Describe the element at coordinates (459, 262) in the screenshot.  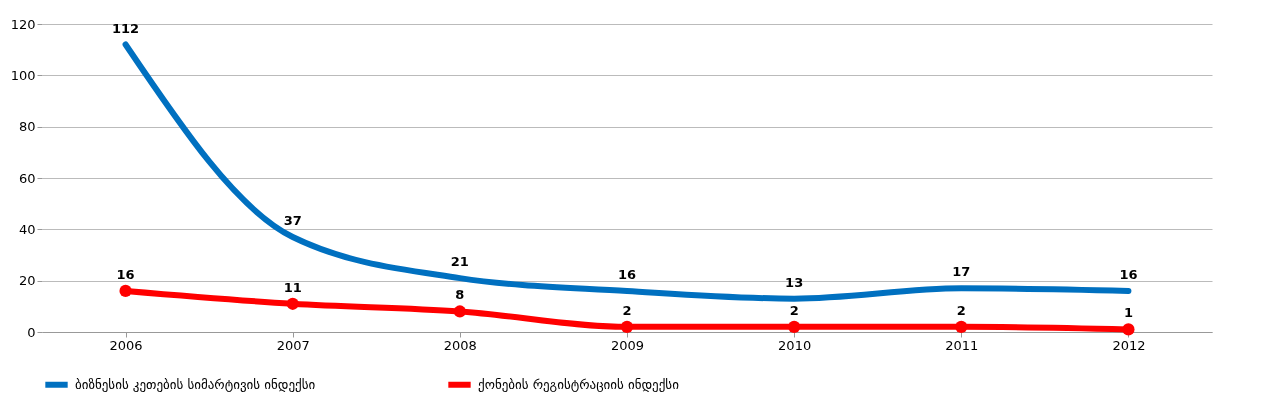
I see `data-label: 21` at that location.